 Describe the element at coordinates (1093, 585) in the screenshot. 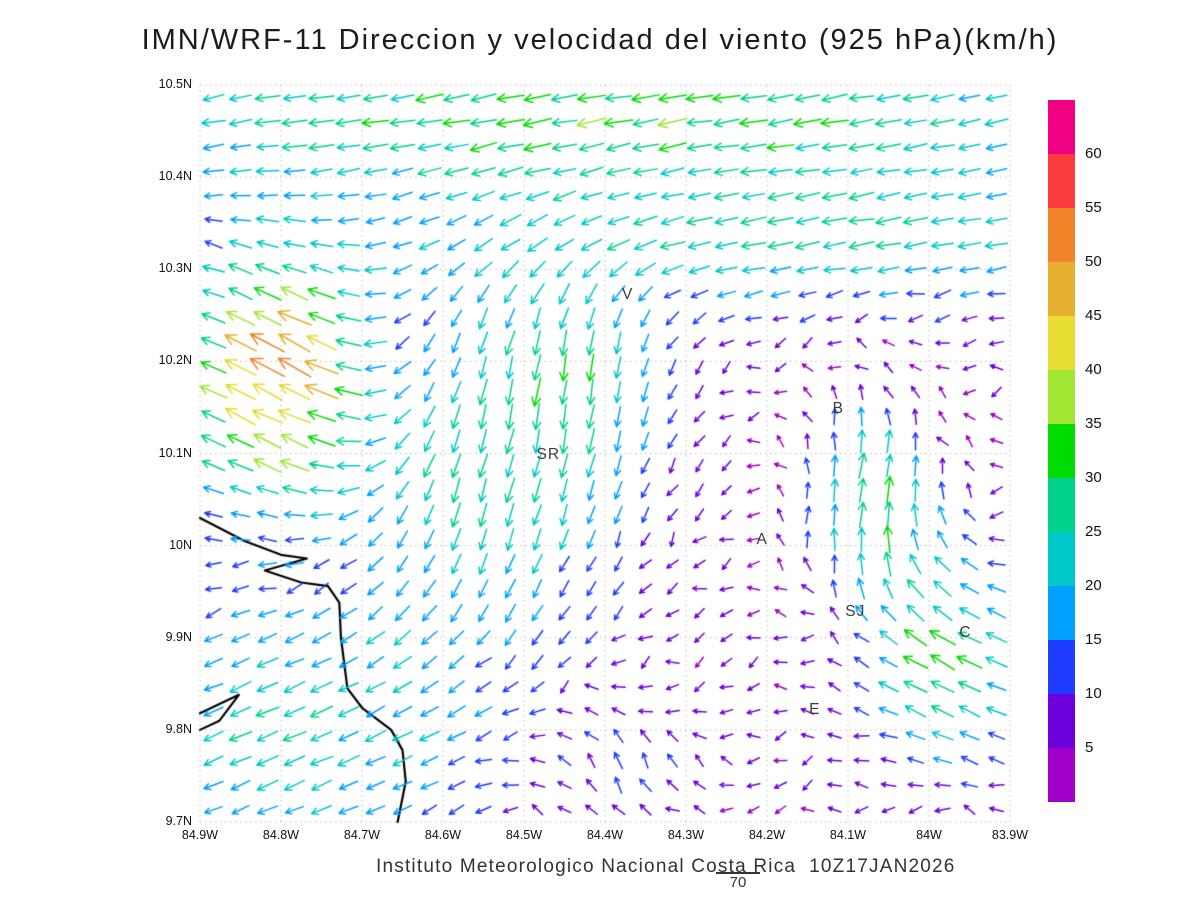

I see `colorbar-label: 20` at that location.